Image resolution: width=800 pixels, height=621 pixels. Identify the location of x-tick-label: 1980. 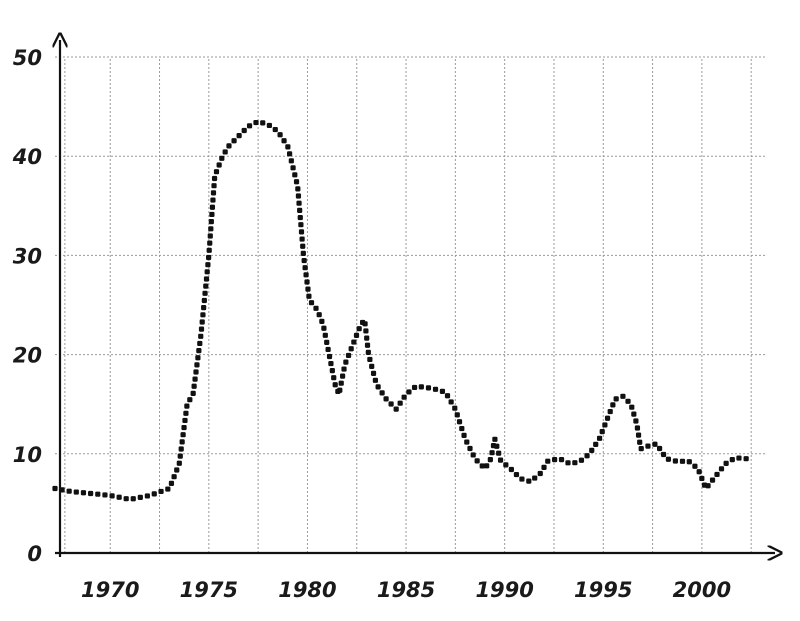
(307, 590).